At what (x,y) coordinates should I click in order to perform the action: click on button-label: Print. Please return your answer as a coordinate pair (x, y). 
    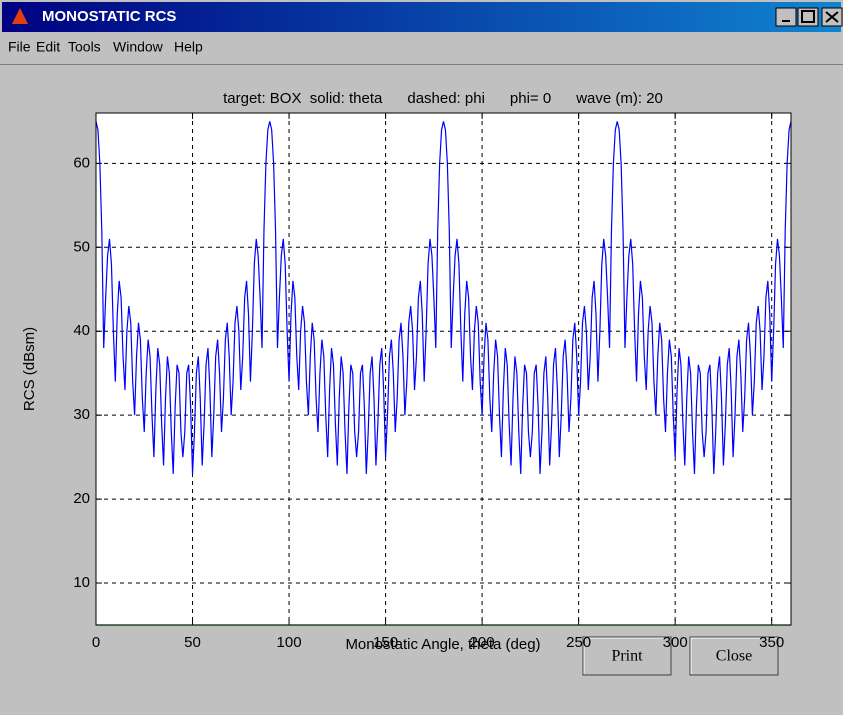
    Looking at the image, I should click on (627, 656).